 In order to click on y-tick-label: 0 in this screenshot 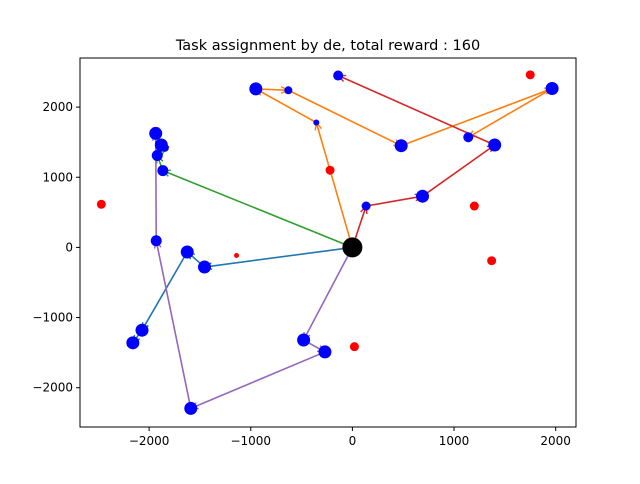, I will do `click(69, 247)`.